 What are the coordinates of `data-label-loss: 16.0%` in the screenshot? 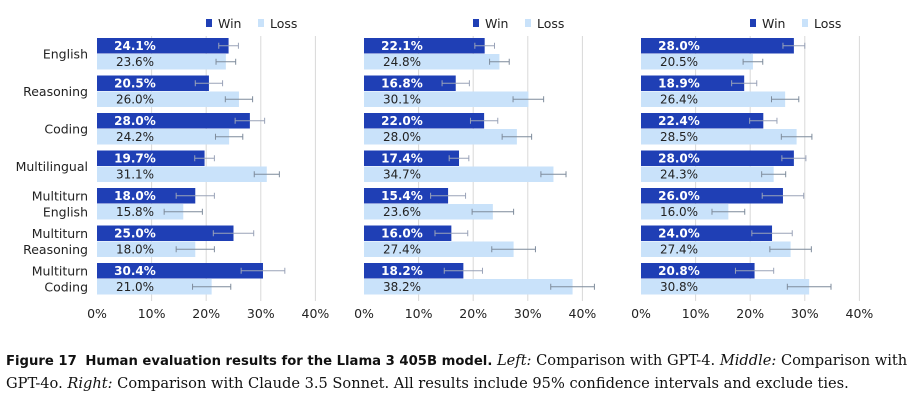 It's located at (679, 212).